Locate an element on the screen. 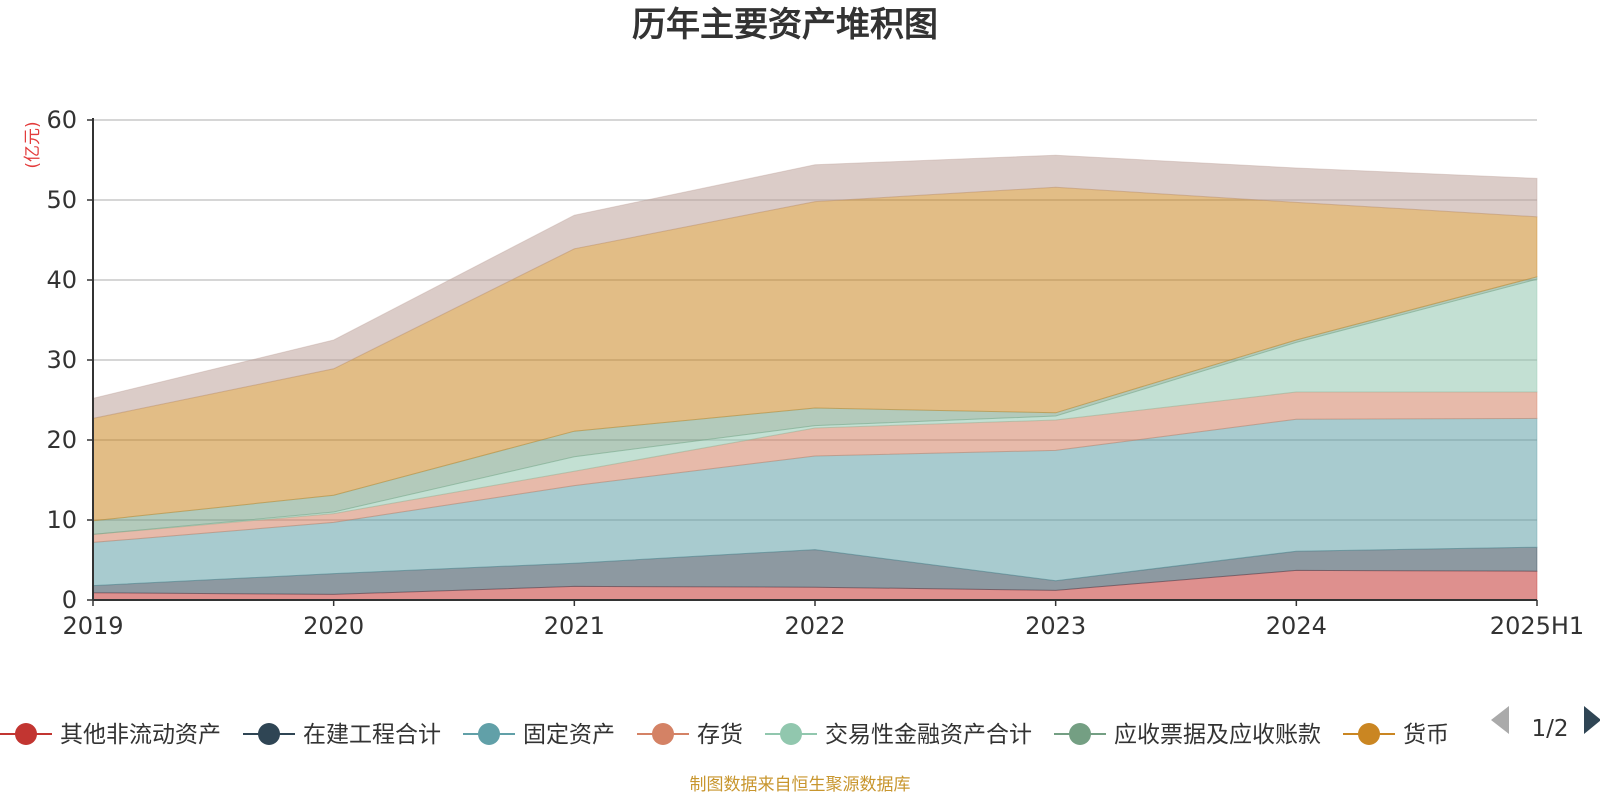 This screenshot has height=800, width=1600. legend-label: 其他非流动资产 is located at coordinates (140, 735).